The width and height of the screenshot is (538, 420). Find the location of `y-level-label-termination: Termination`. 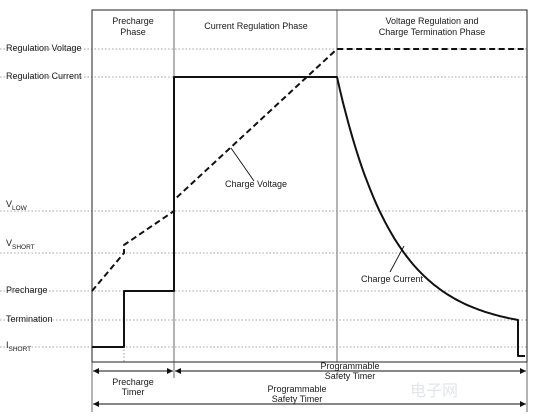

y-level-label-termination: Termination is located at coordinates (29, 319).